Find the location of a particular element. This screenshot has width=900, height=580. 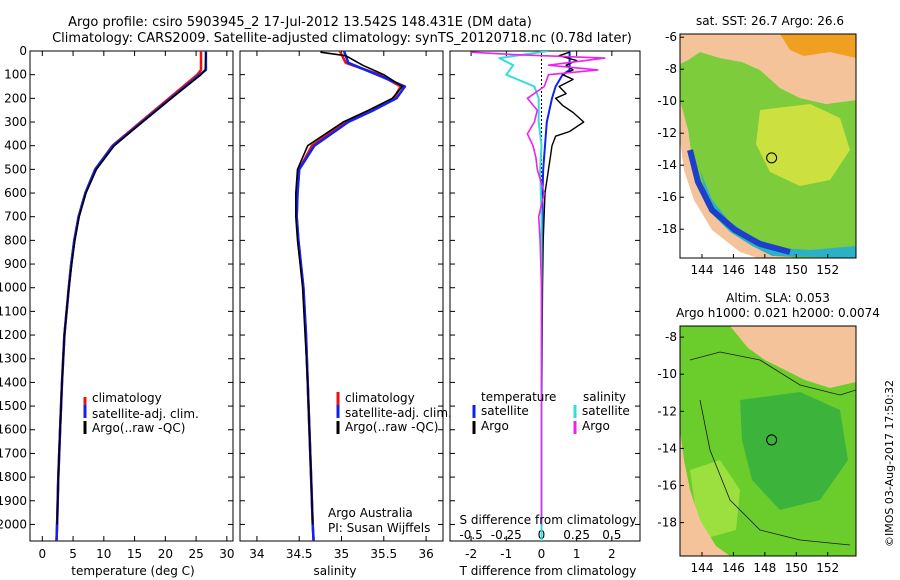

depth-tick-label: 1500 is located at coordinates (13, 406).